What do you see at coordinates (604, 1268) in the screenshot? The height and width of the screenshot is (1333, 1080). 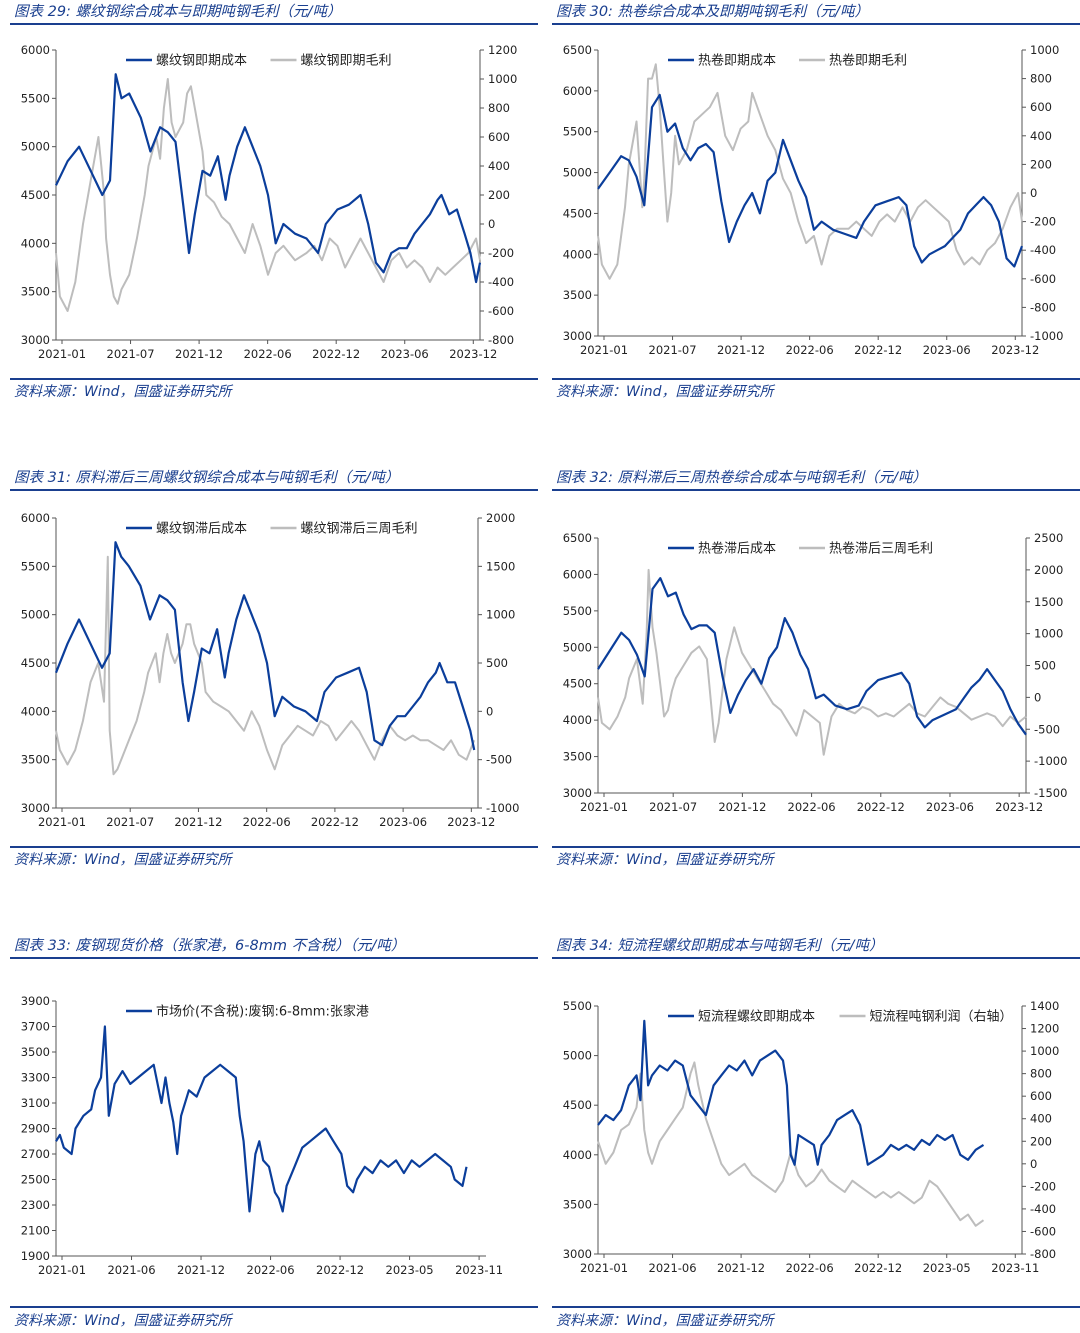 I see `x-tick-label: 2021-01` at bounding box center [604, 1268].